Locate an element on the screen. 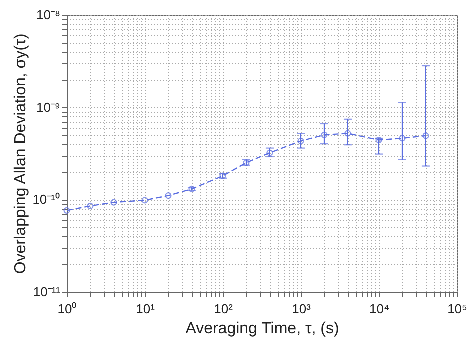 The height and width of the screenshot is (340, 474). x-axis-title: Averaging Time, τ, (s) is located at coordinates (263, 329).